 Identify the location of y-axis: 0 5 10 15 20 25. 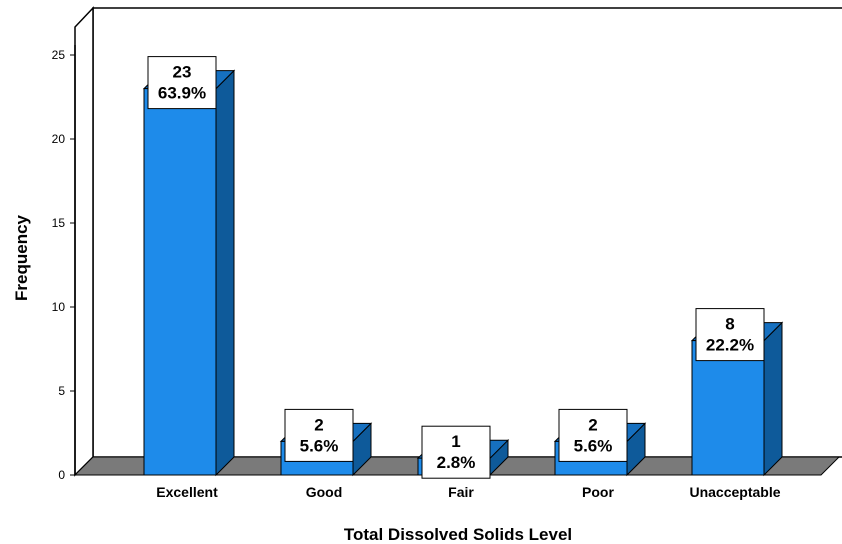
(64, 263).